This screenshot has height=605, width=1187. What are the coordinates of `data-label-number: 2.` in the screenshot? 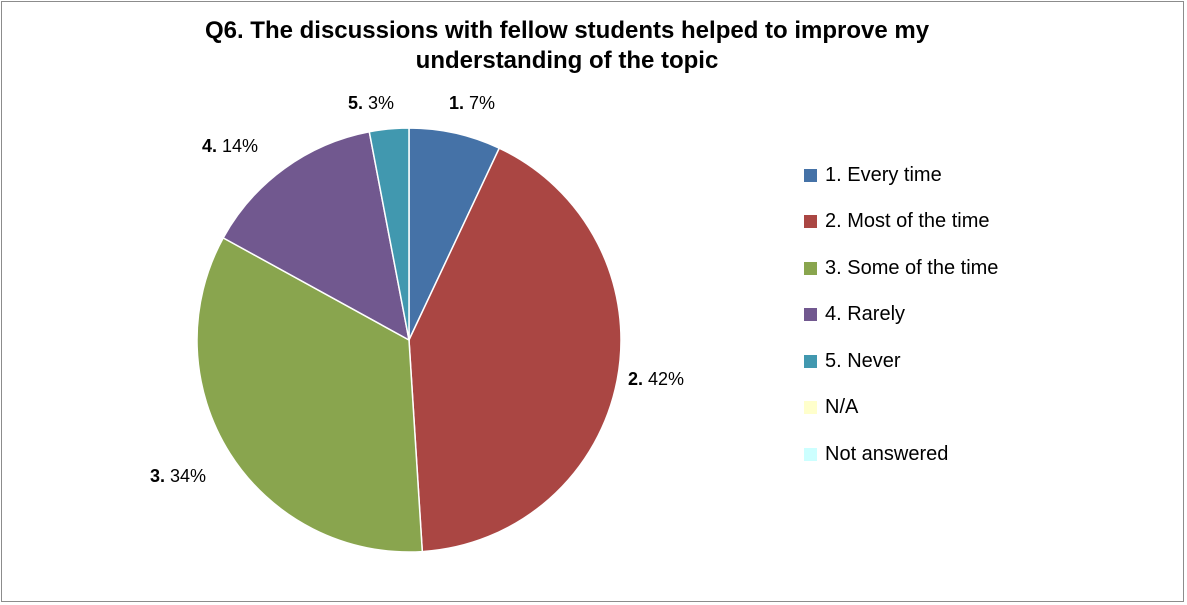 It's located at (636, 379).